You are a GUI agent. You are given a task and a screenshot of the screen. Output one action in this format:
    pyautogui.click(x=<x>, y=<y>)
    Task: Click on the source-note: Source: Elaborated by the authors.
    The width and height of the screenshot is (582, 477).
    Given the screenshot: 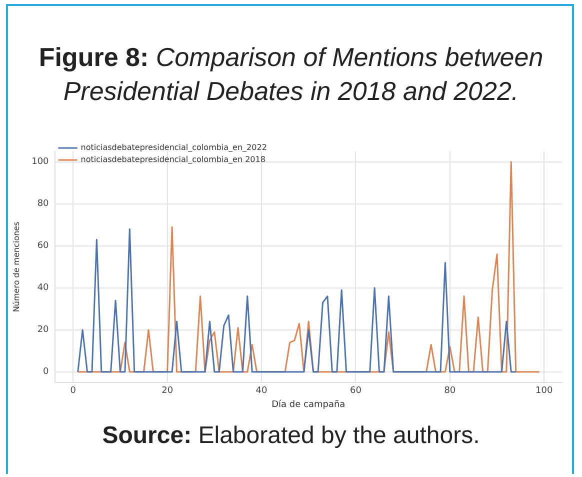 What is the action you would take?
    pyautogui.click(x=291, y=436)
    